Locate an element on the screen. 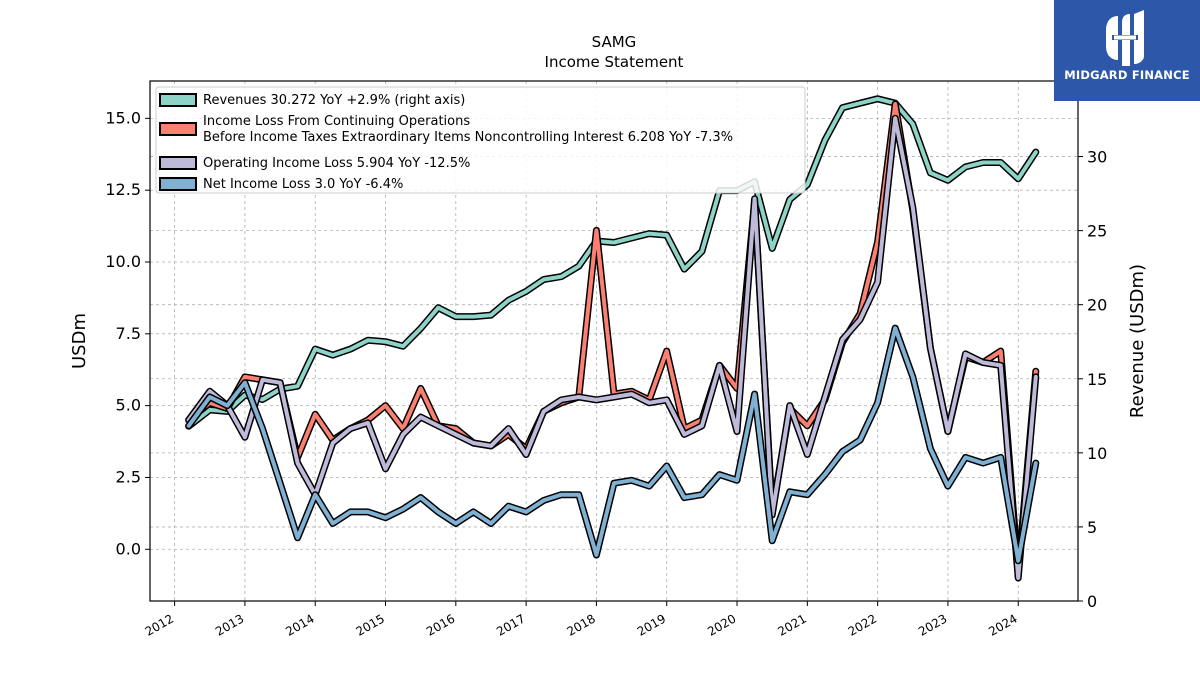  y-tick-left-label: 10.0 is located at coordinates (123, 261).